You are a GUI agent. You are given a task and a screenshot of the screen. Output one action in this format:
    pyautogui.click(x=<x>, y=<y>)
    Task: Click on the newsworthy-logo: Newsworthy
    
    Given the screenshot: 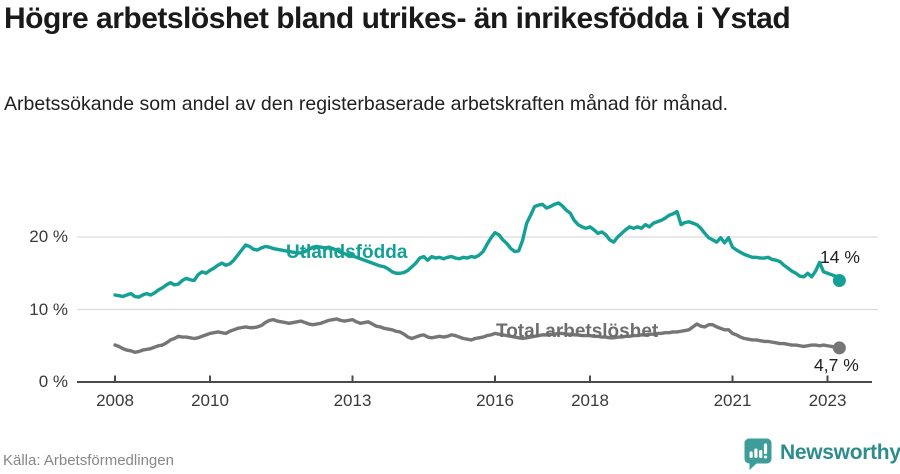 What is the action you would take?
    pyautogui.click(x=822, y=455)
    